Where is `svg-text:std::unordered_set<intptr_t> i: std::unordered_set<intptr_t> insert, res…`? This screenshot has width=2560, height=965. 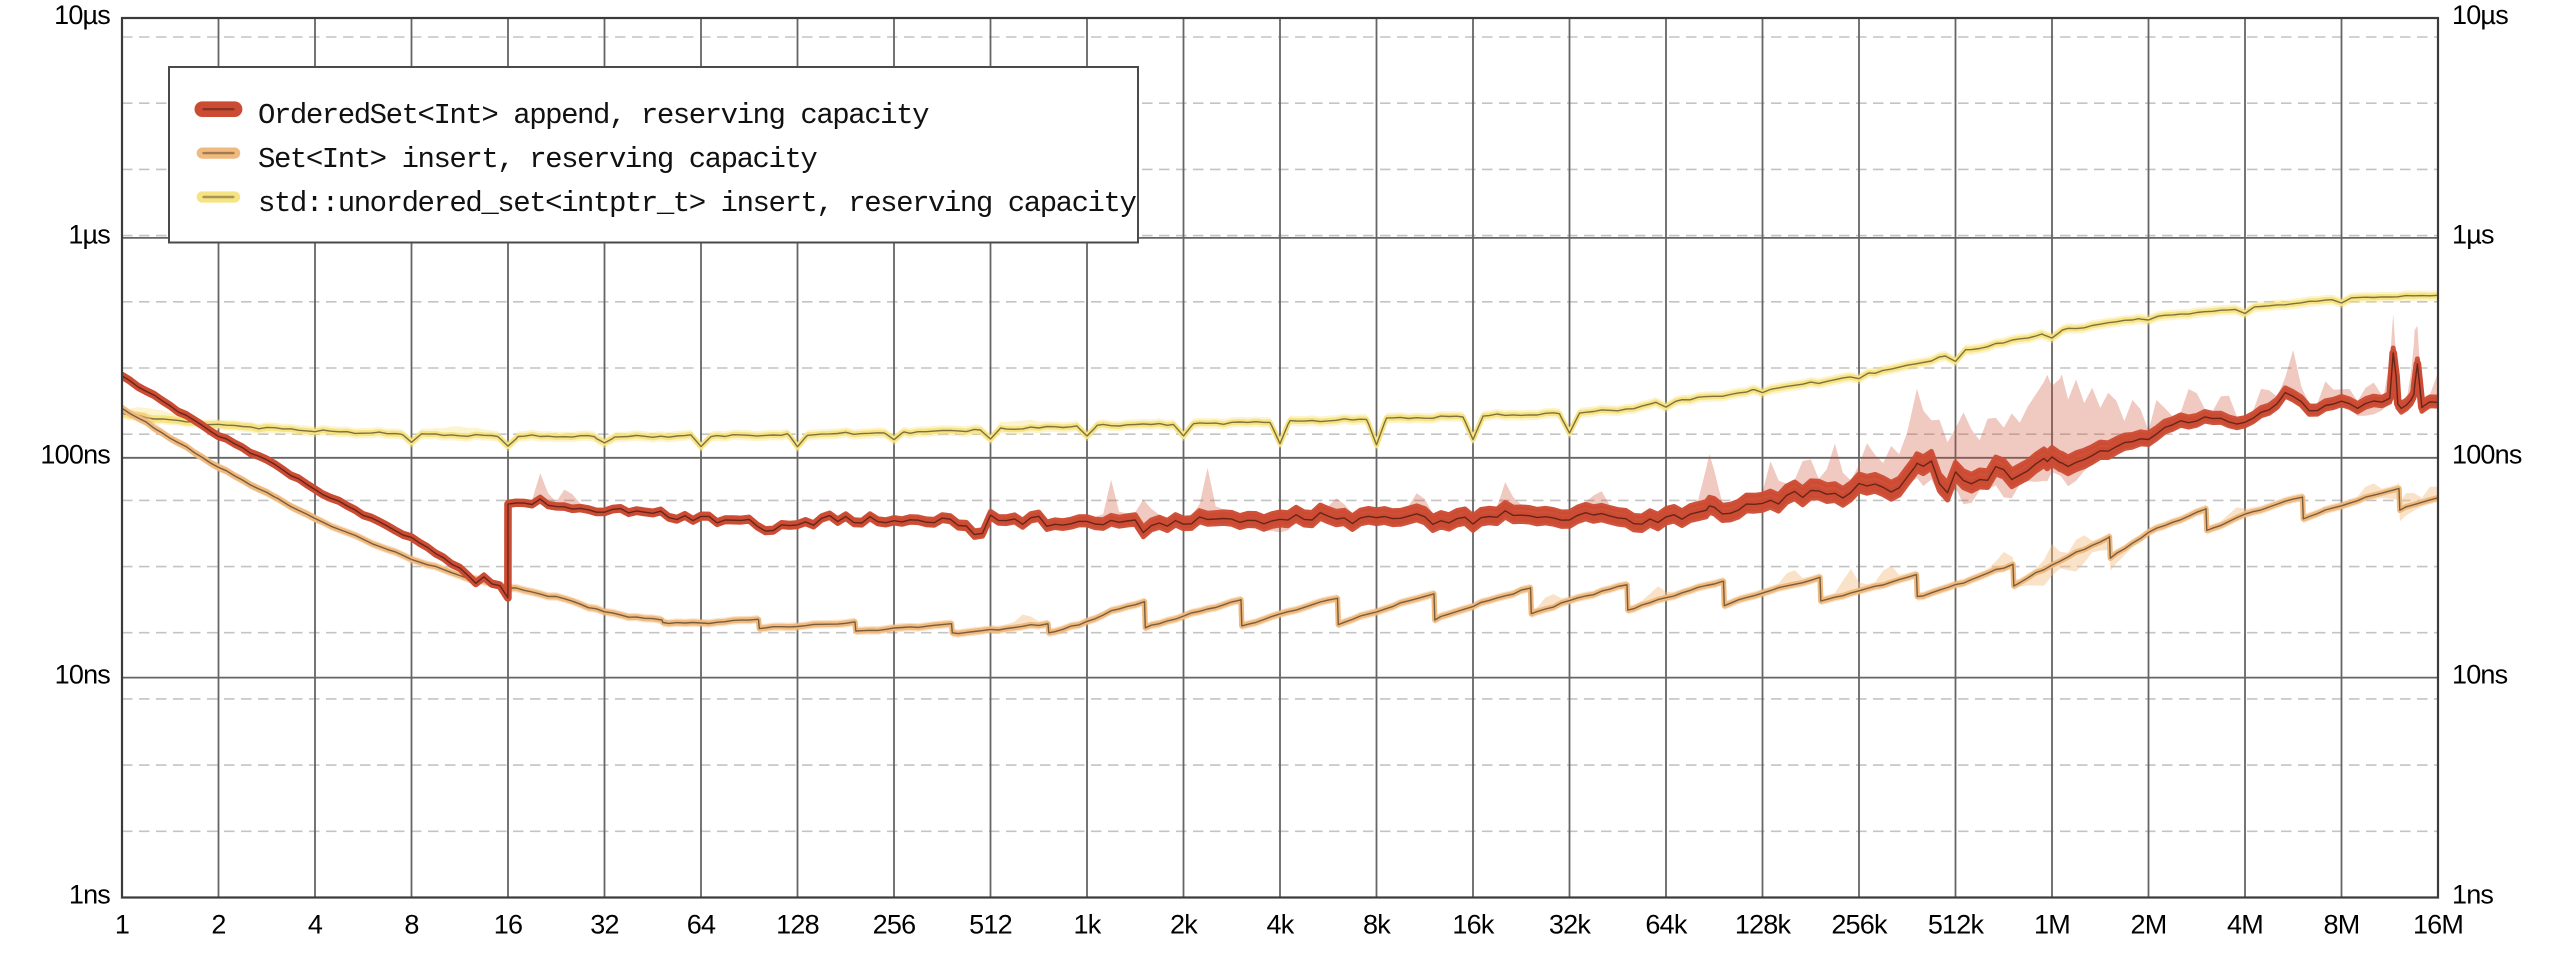 svg-text:std::unordered_set<intptr_t> i: std::unordered_set<intptr_t> insert, res… is located at coordinates (697, 203).